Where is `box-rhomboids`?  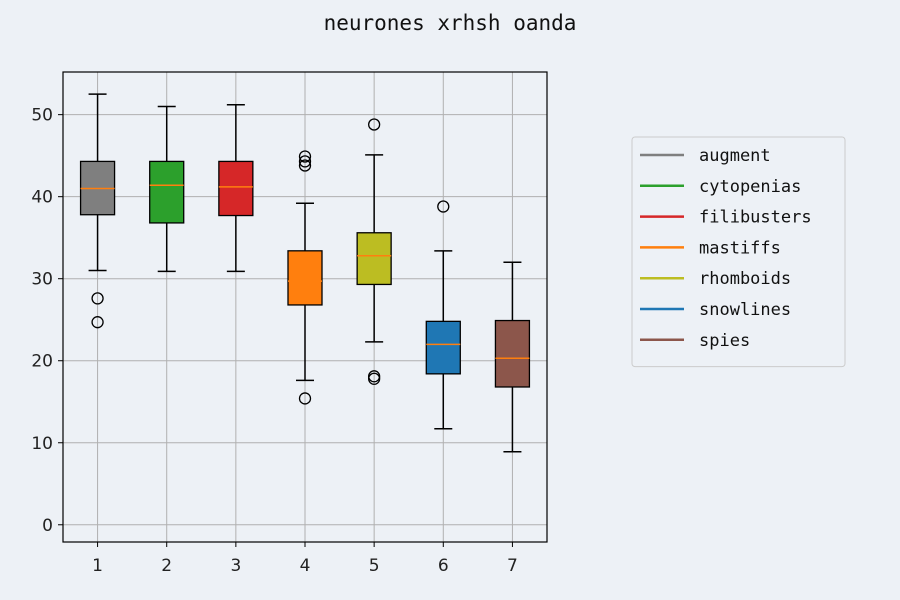
box-rhomboids is located at coordinates (374, 251).